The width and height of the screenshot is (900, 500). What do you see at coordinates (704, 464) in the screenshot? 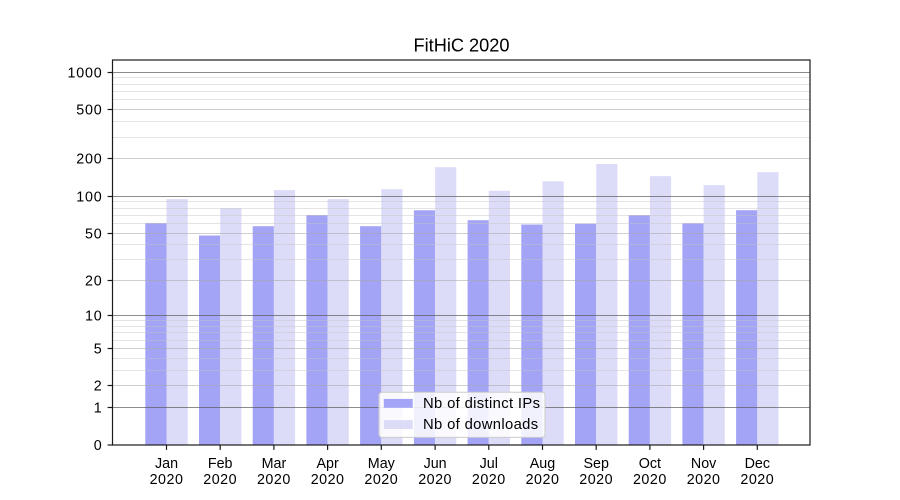
I see `svg-text: Nov` at bounding box center [704, 464].